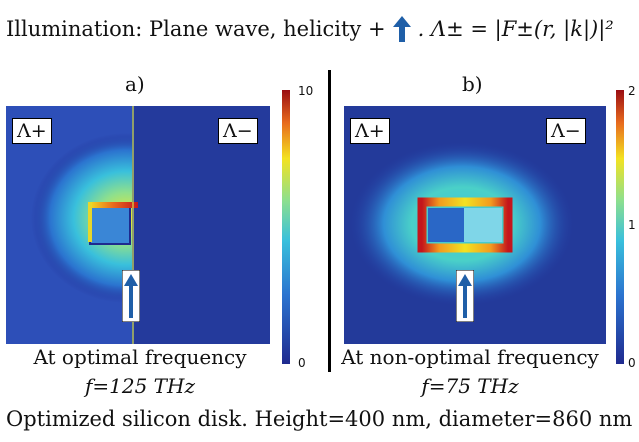 This screenshot has width=639, height=442. What do you see at coordinates (566, 131) in the screenshot?
I see `lambda-minus-tag-b: Λ−` at bounding box center [566, 131].